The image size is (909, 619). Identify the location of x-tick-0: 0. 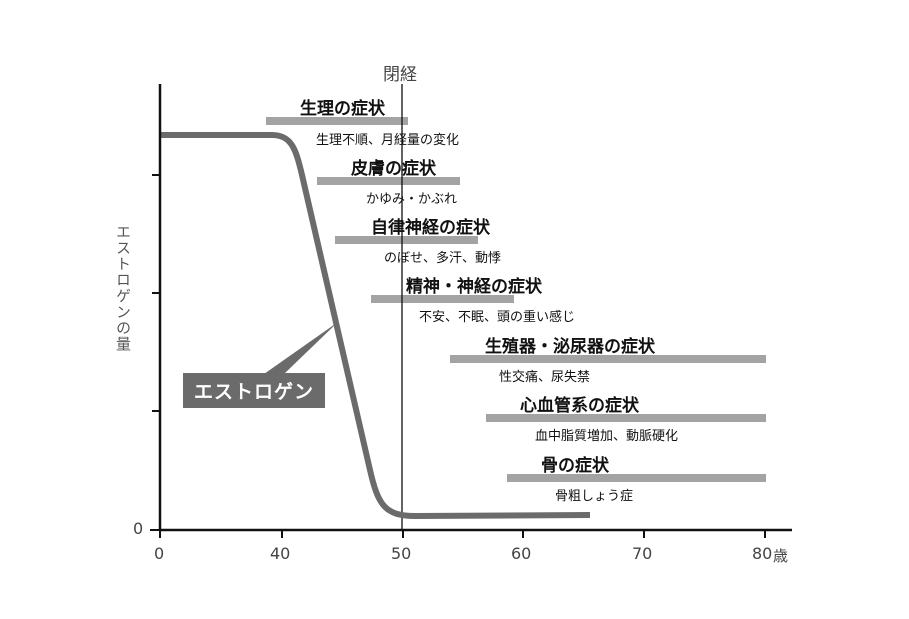
(159, 553).